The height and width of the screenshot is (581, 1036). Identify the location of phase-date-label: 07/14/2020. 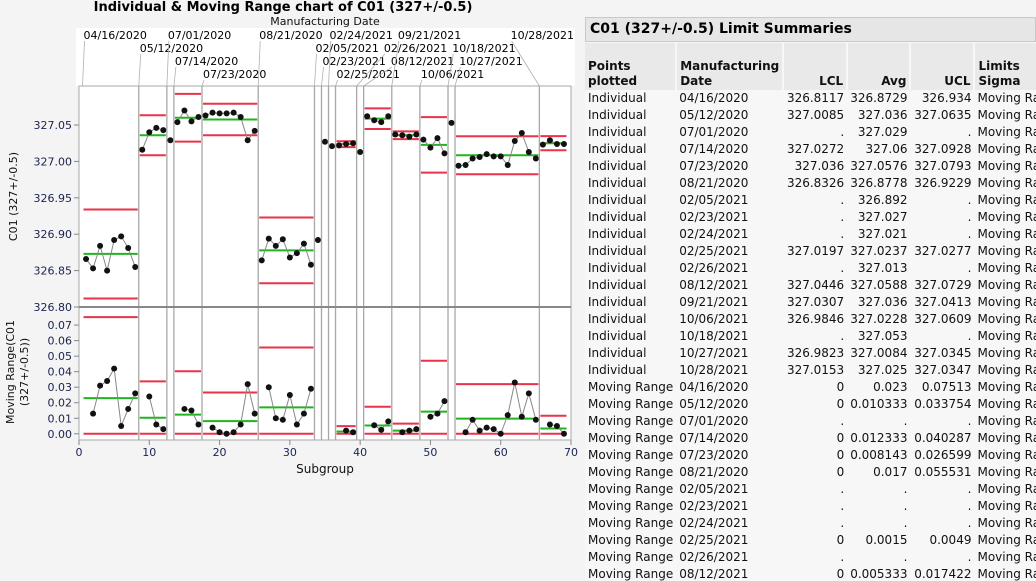
(206, 61).